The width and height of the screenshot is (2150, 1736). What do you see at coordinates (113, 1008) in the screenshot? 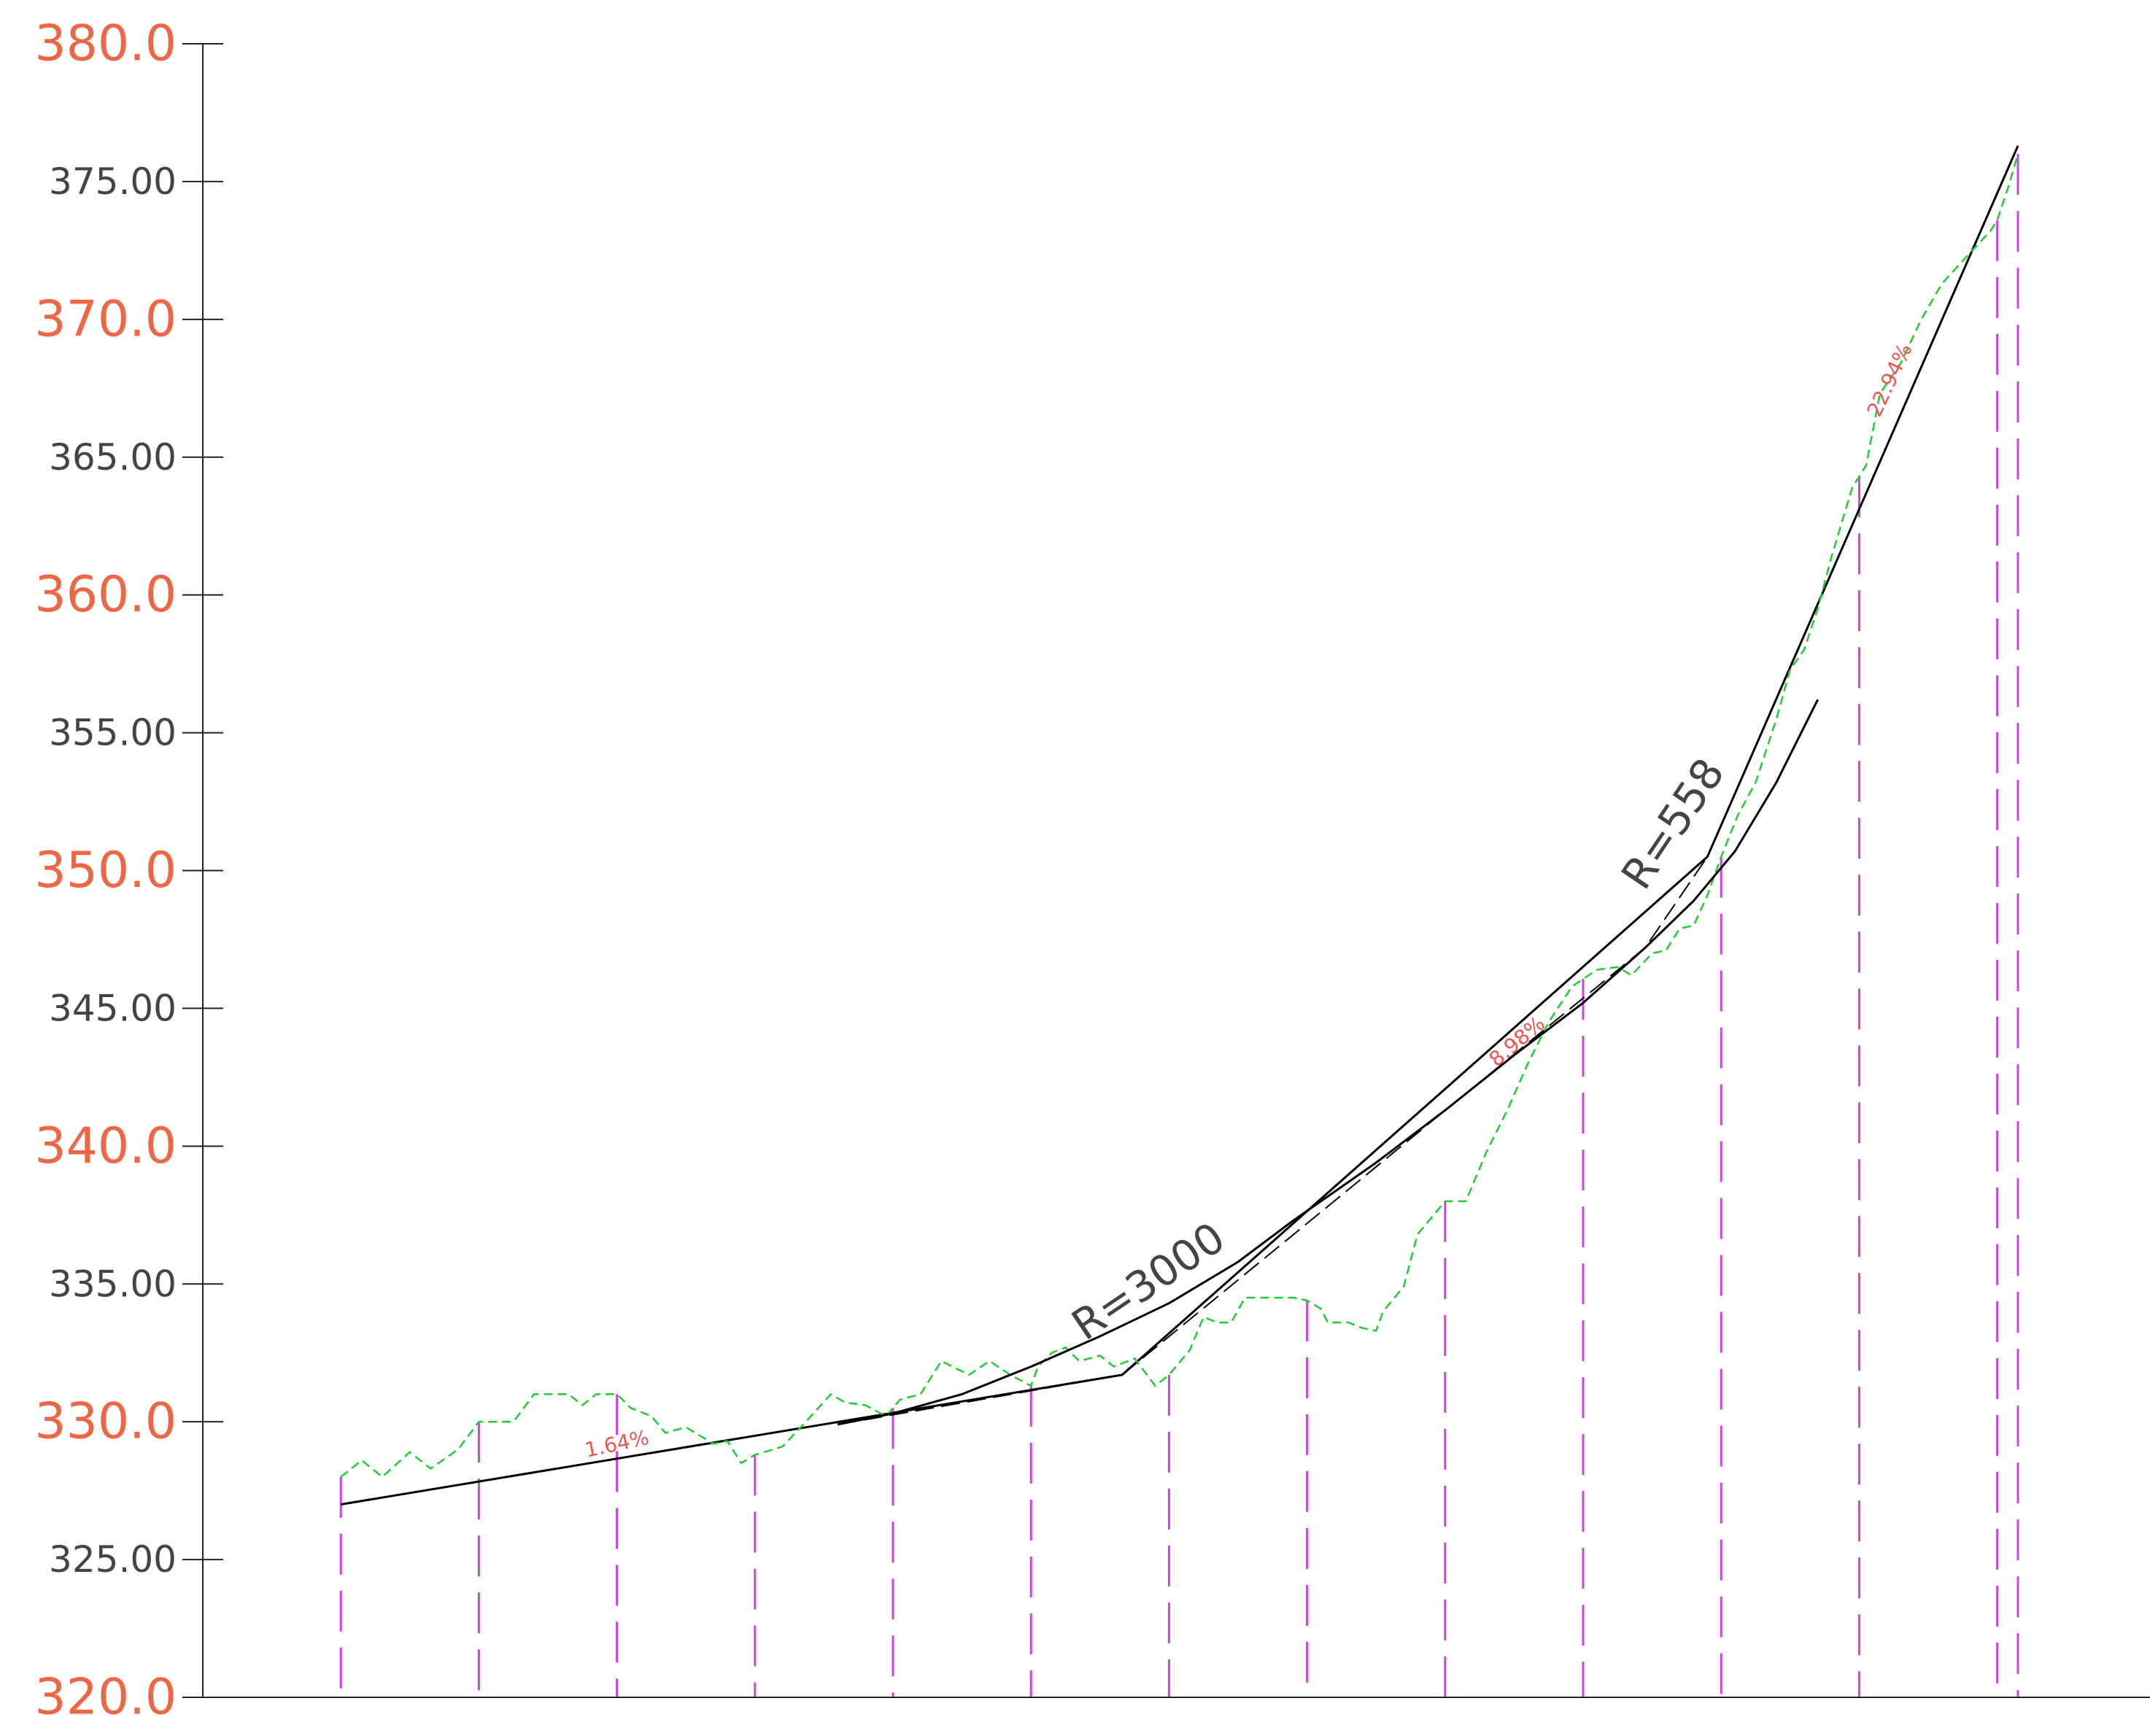
I see `y-tick-label: 345.00` at bounding box center [113, 1008].